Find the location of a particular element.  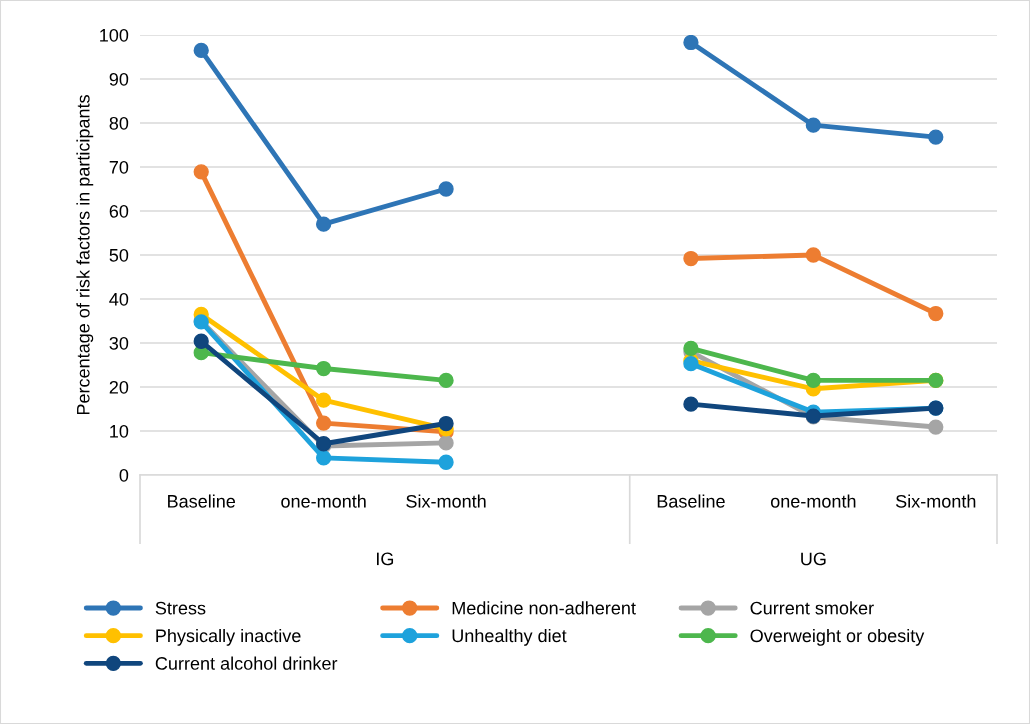

legend-label: Current alcohol drinker is located at coordinates (246, 663).